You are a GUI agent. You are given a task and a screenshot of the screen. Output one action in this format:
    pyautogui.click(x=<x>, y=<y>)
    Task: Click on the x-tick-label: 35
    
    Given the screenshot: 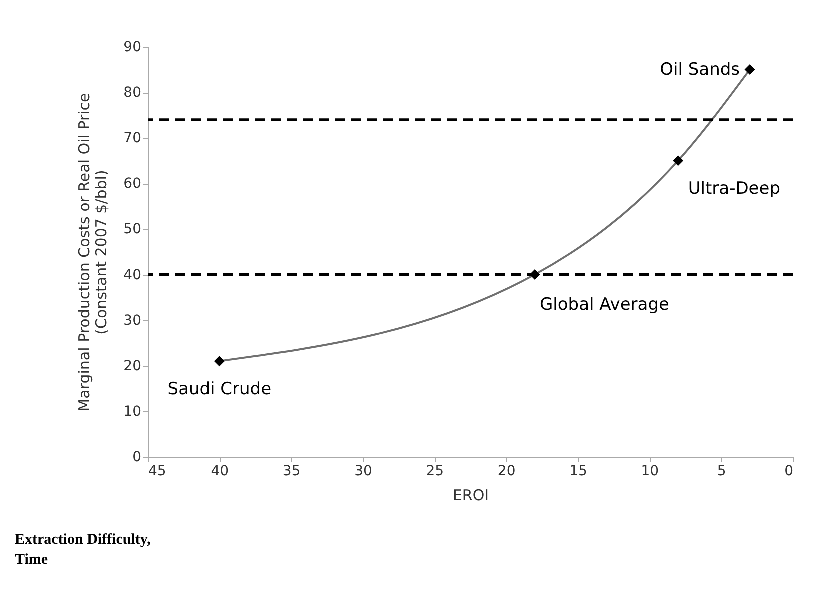 What is the action you would take?
    pyautogui.click(x=291, y=472)
    